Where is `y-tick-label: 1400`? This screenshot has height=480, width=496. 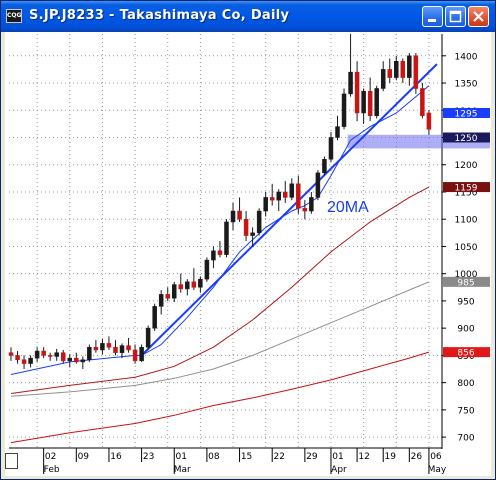 y-tick-label: 1400 is located at coordinates (466, 57).